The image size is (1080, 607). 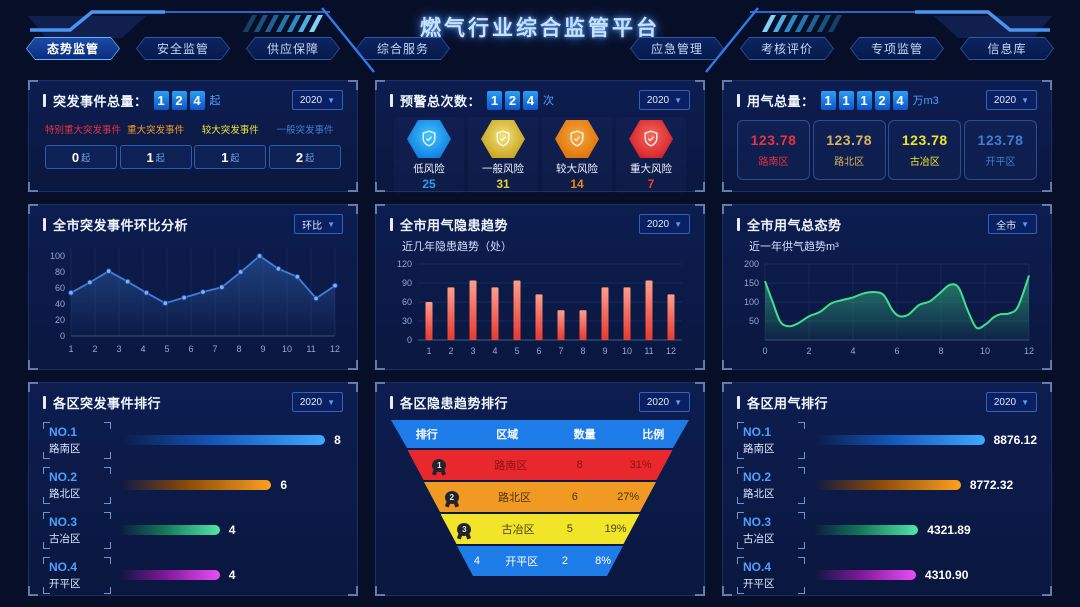 What do you see at coordinates (808, 351) in the screenshot?
I see `svg-text: 2` at bounding box center [808, 351].